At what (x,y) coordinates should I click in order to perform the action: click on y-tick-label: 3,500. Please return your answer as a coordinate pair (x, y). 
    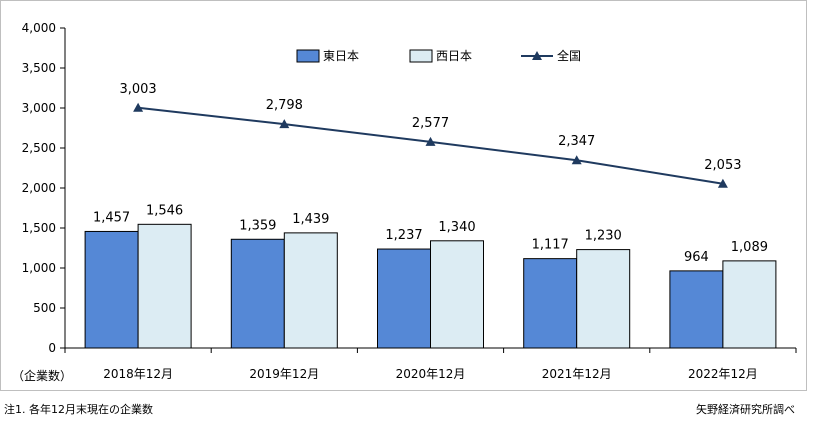
    Looking at the image, I should click on (39, 68).